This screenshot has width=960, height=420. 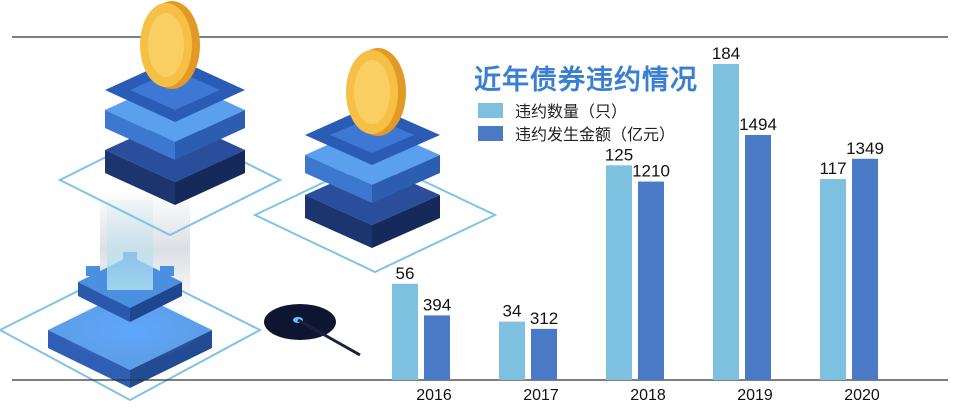 What do you see at coordinates (865, 269) in the screenshot?
I see `bar-amount-2020` at bounding box center [865, 269].